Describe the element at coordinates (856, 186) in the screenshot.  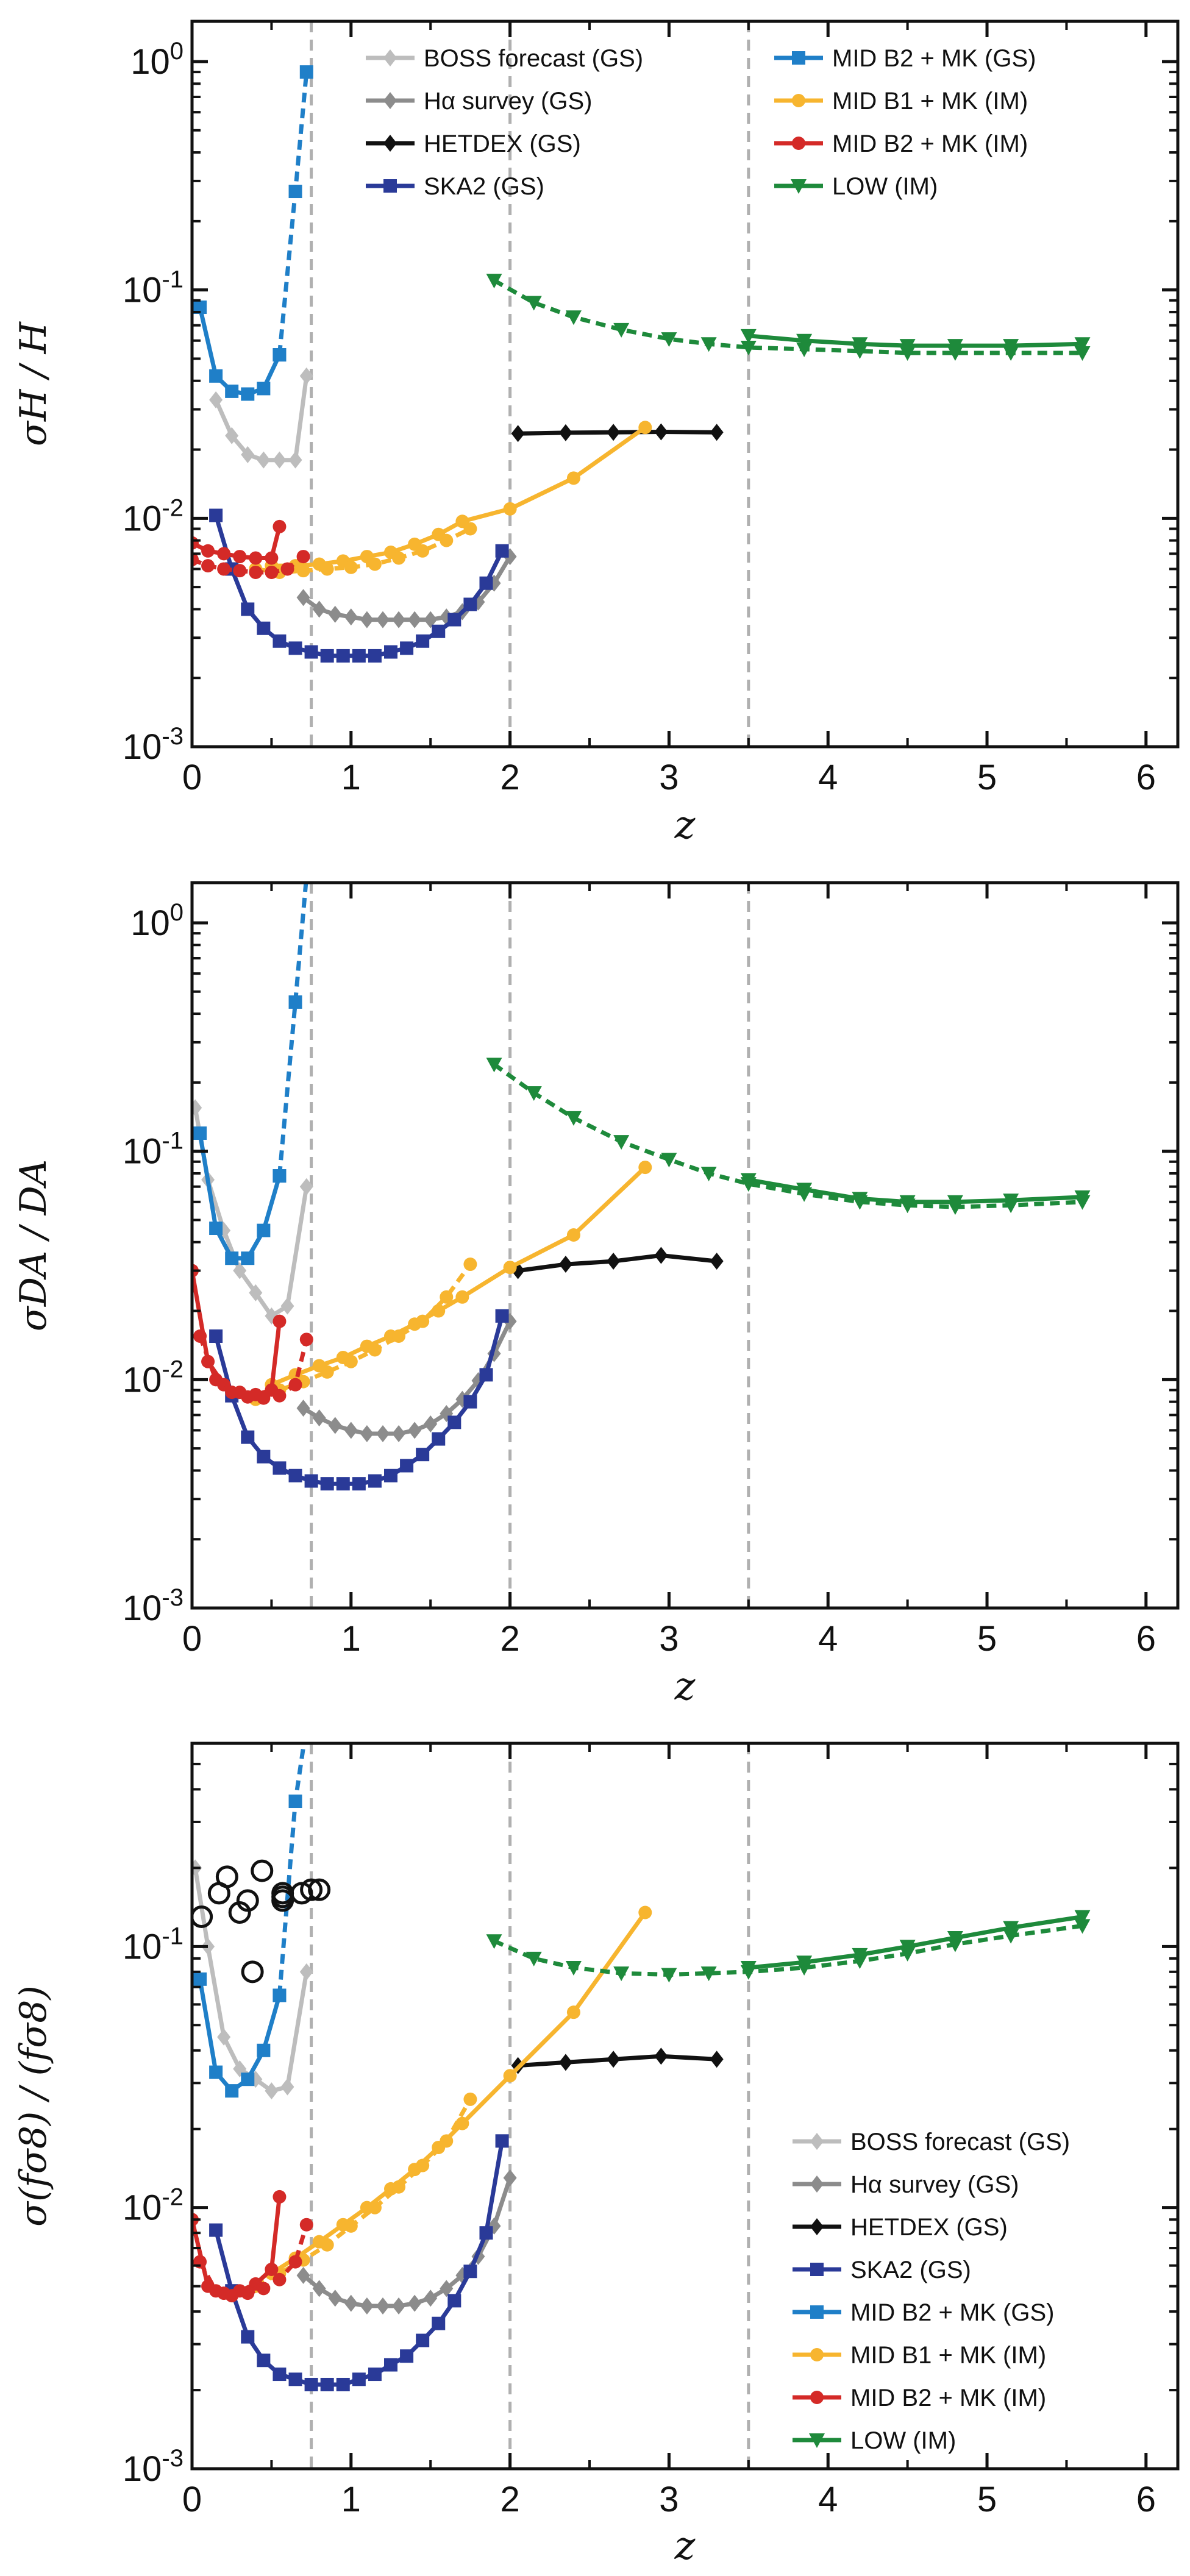
I see `legend-entry-low-im: LOW (IM)` at that location.